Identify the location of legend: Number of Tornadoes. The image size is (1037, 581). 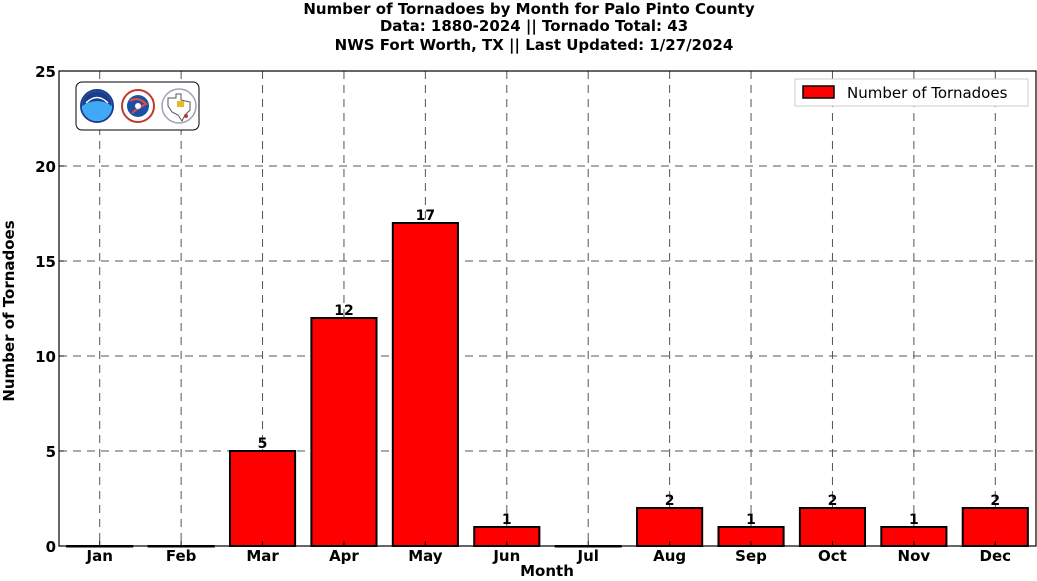
(911, 92).